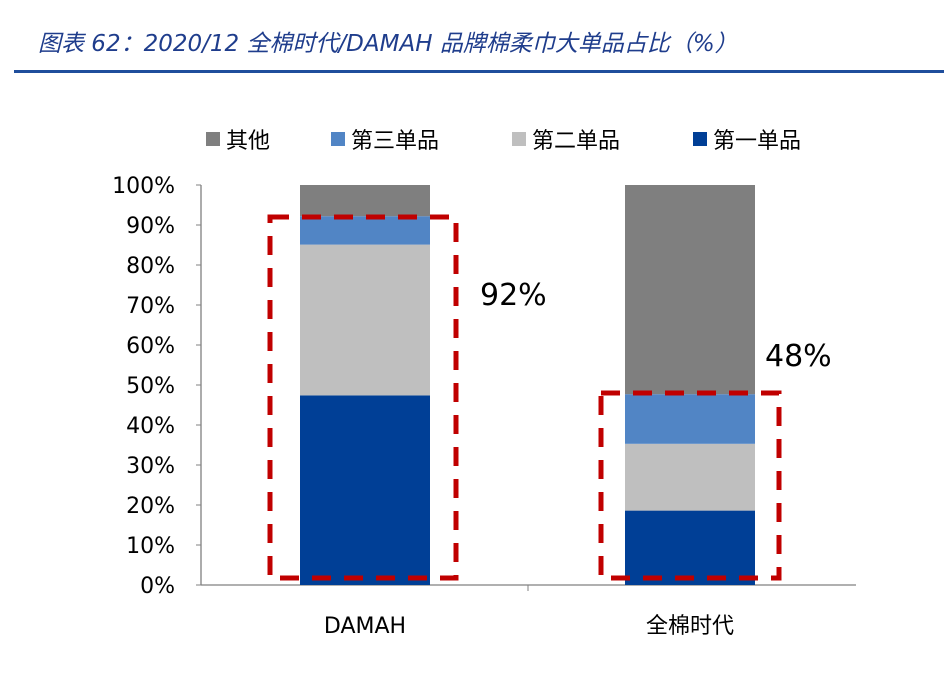 The image size is (952, 676). What do you see at coordinates (388, 44) in the screenshot?
I see `chart-title: 图表 62：2020/12 全棉时代/DAMAH 品牌棉柔巾大单品占比（%）` at bounding box center [388, 44].